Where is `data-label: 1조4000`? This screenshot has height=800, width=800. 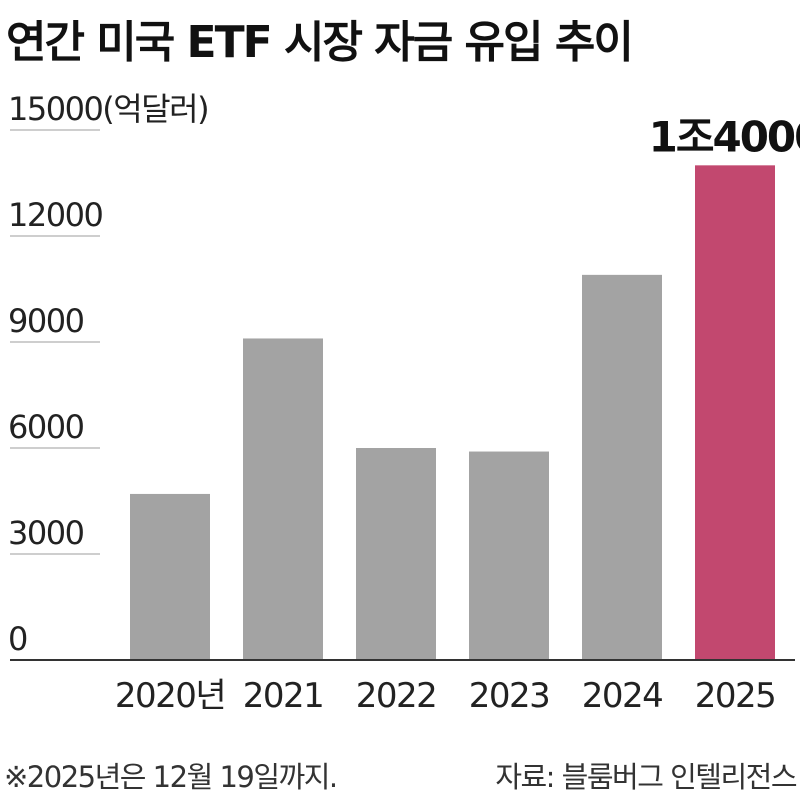
data-label: 1조4000 is located at coordinates (724, 136).